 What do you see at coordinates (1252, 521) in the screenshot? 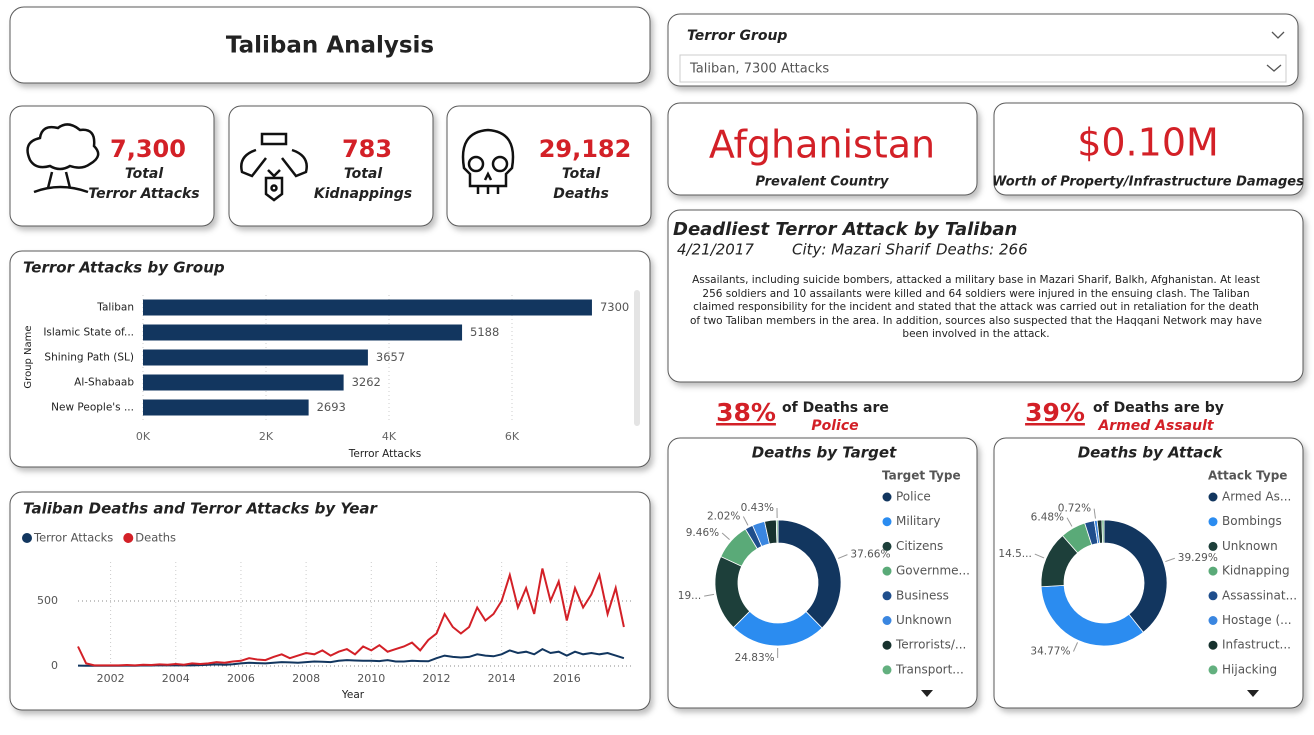
I see `legend-label: Bombings` at bounding box center [1252, 521].